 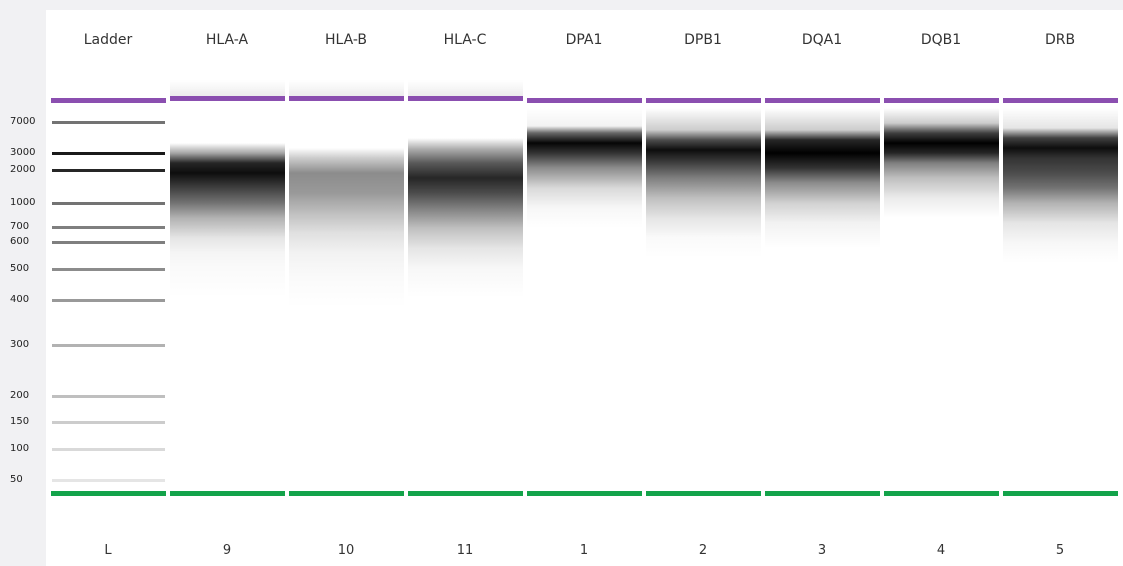 I want to click on lane-number: 5, so click(x=1060, y=550).